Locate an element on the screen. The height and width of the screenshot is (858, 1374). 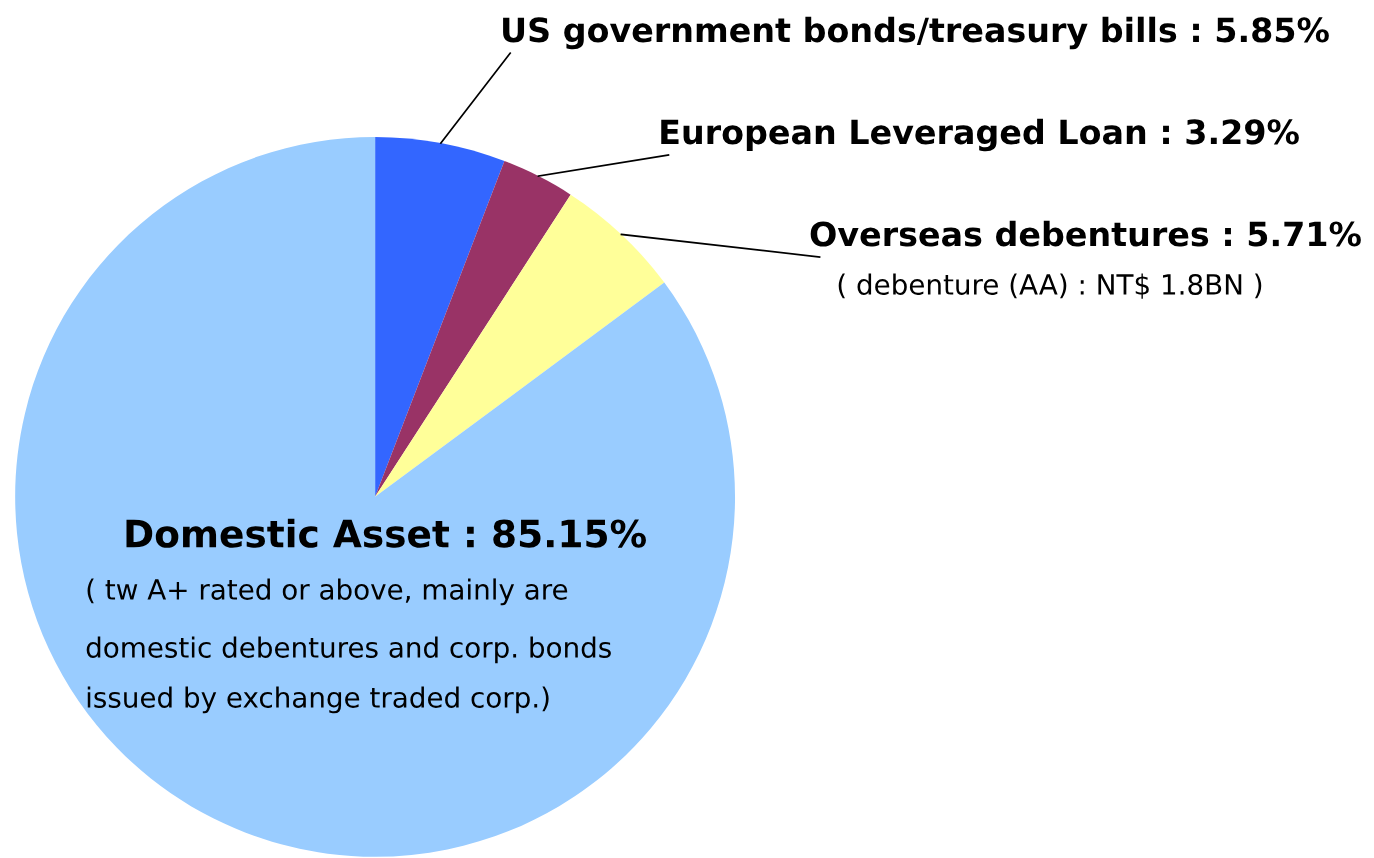
slice-label: Domestic Asset : 85.15% is located at coordinates (386, 533).